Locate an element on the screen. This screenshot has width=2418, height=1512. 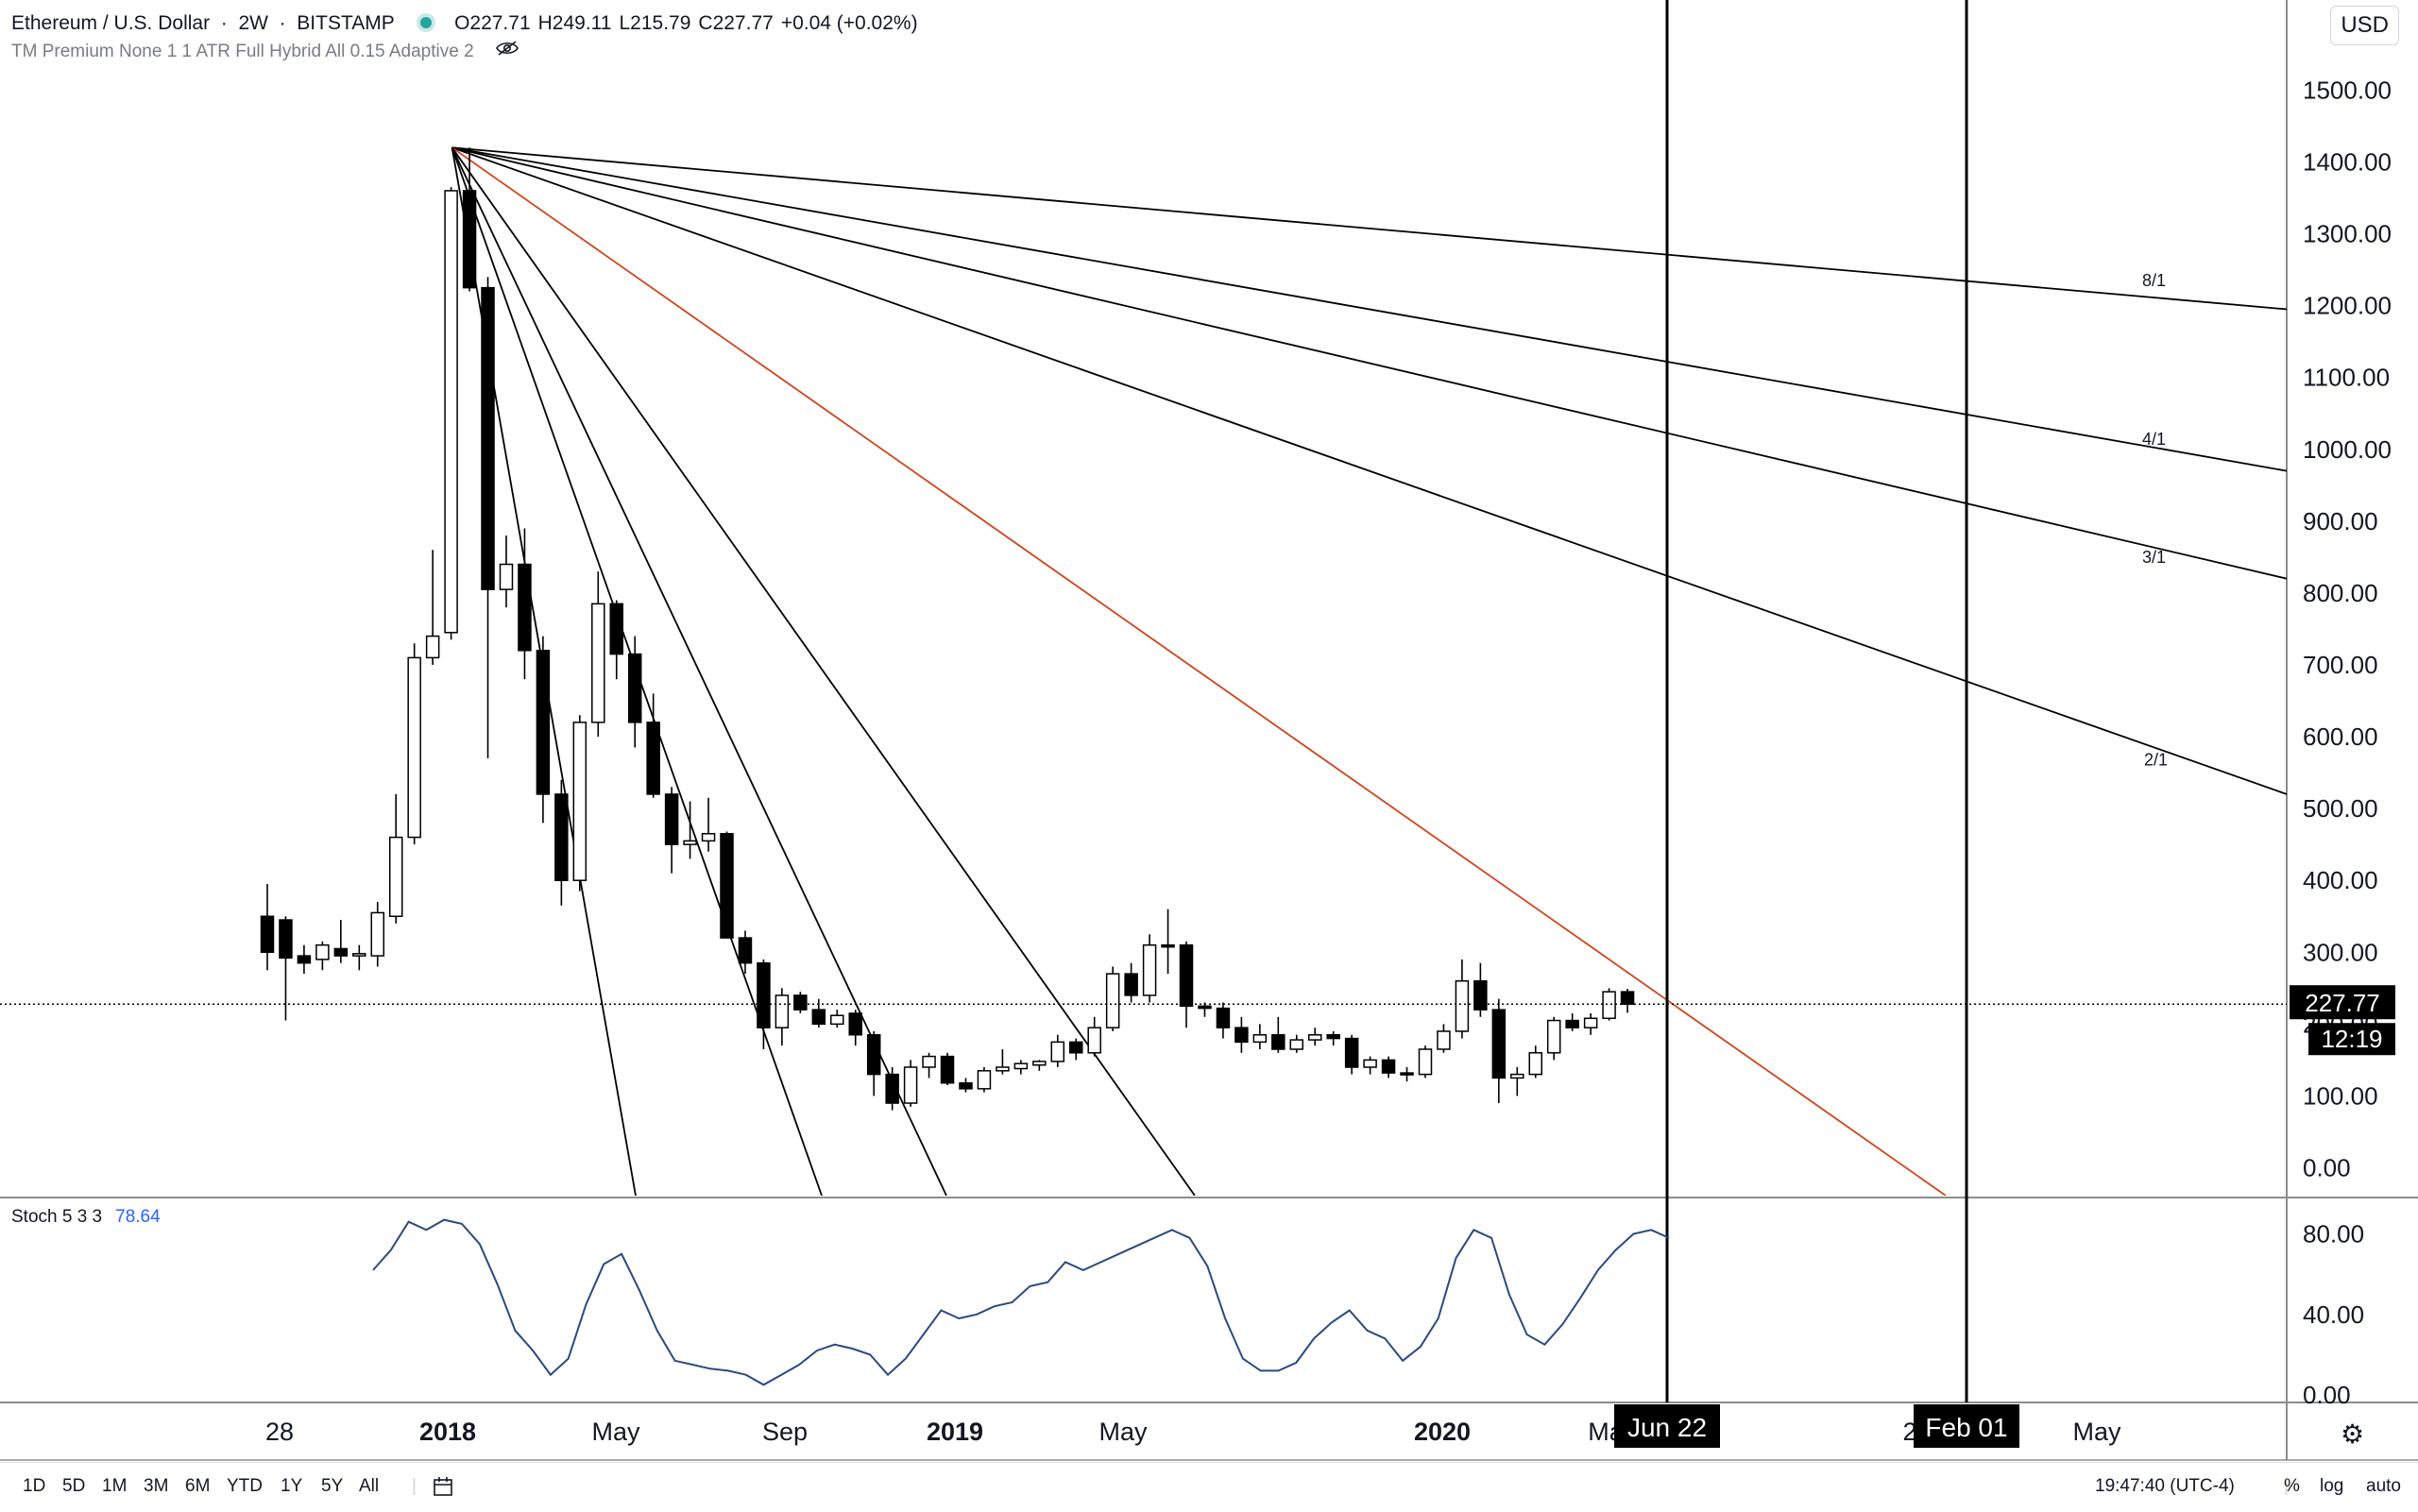
range-button-5d: 5D is located at coordinates (74, 1486).